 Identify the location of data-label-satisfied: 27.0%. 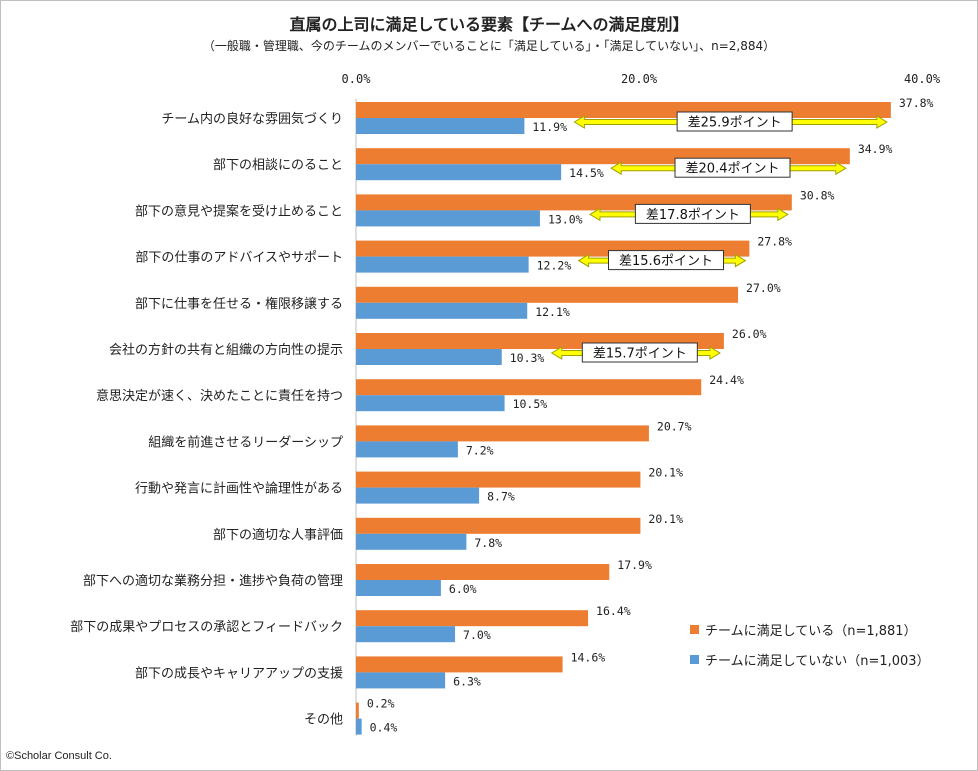
(763, 288).